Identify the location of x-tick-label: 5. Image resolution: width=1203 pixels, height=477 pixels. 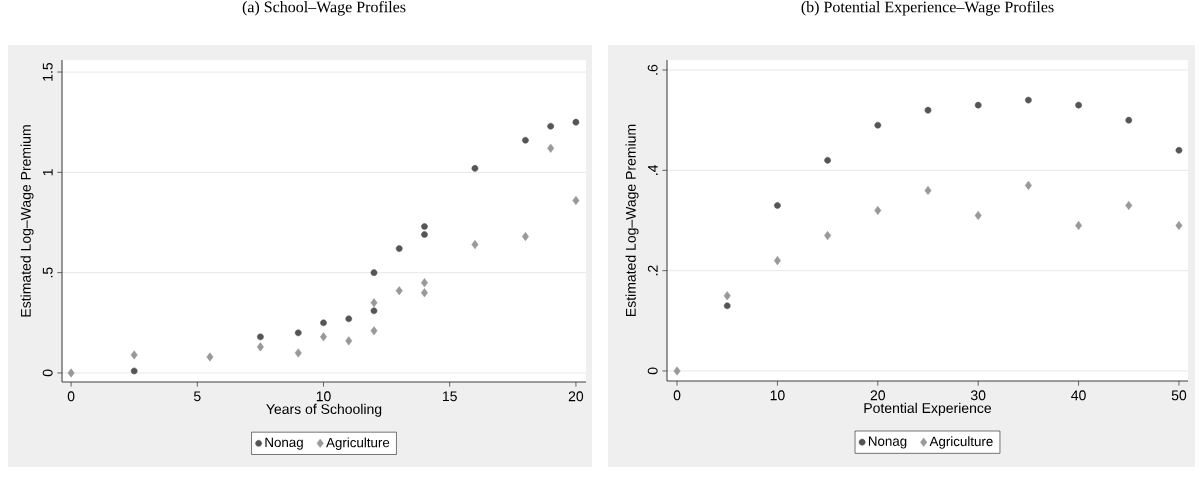
(197, 396).